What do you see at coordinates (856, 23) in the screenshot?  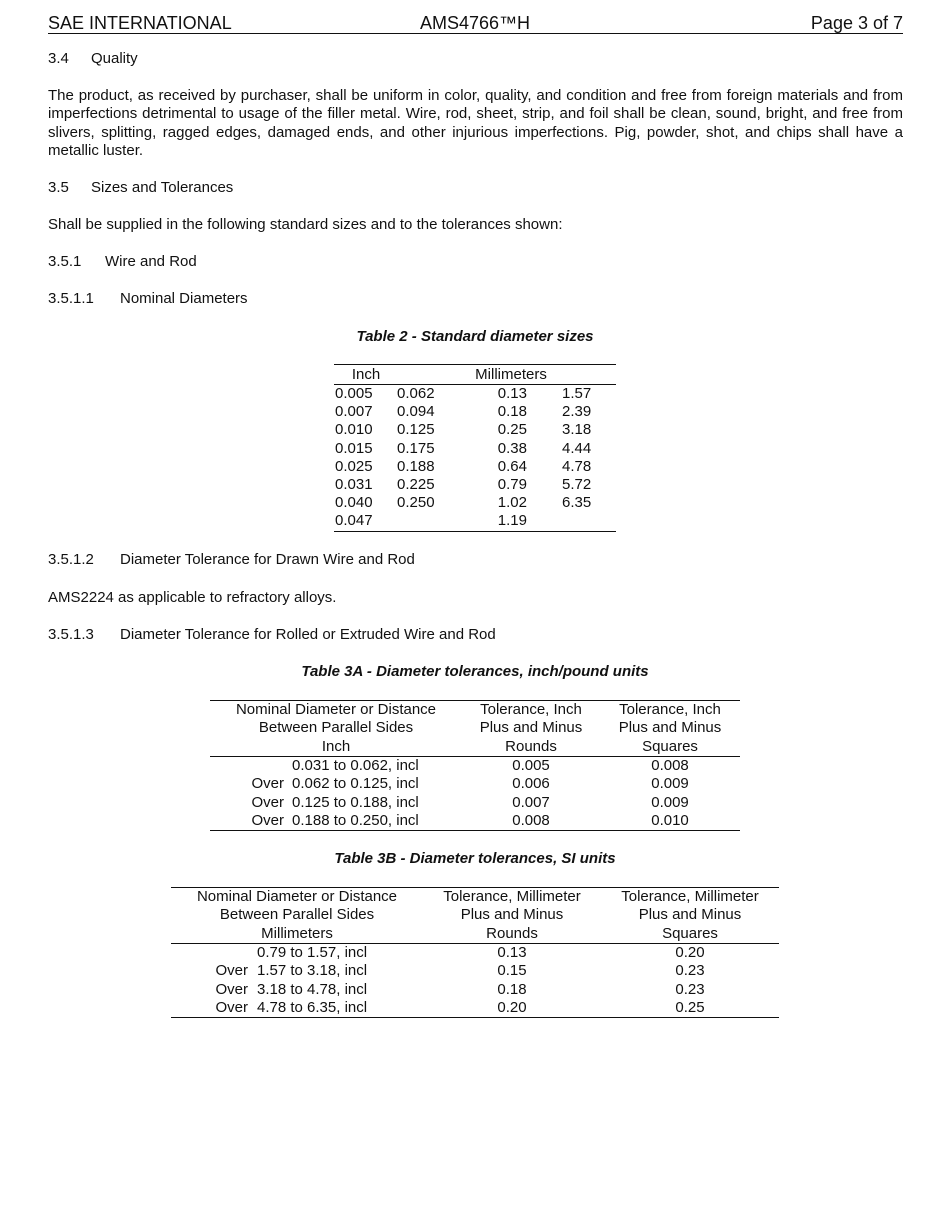 I see `header-page-number: Page 3 of 7` at bounding box center [856, 23].